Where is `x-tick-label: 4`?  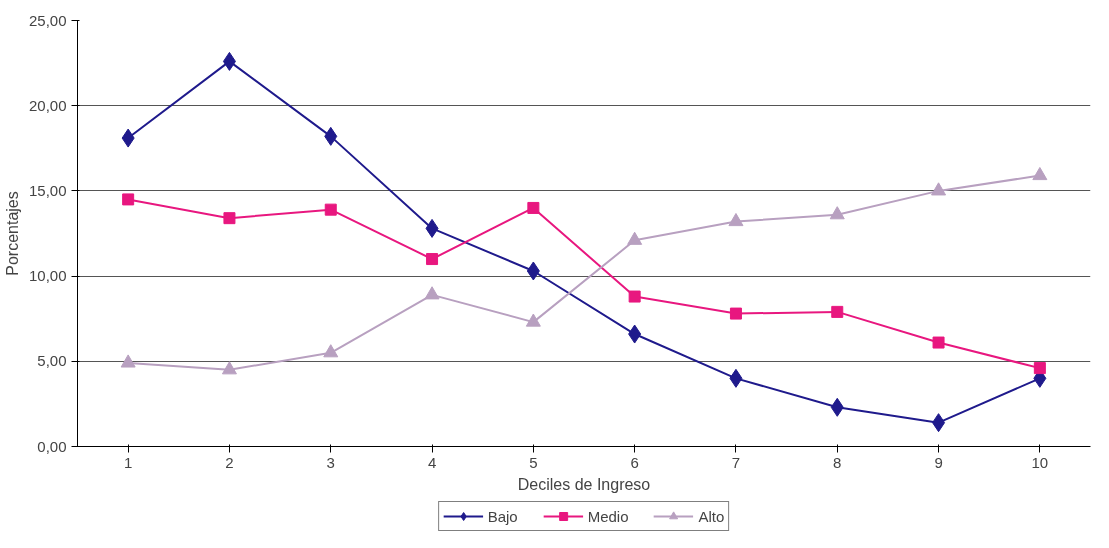 x-tick-label: 4 is located at coordinates (432, 462).